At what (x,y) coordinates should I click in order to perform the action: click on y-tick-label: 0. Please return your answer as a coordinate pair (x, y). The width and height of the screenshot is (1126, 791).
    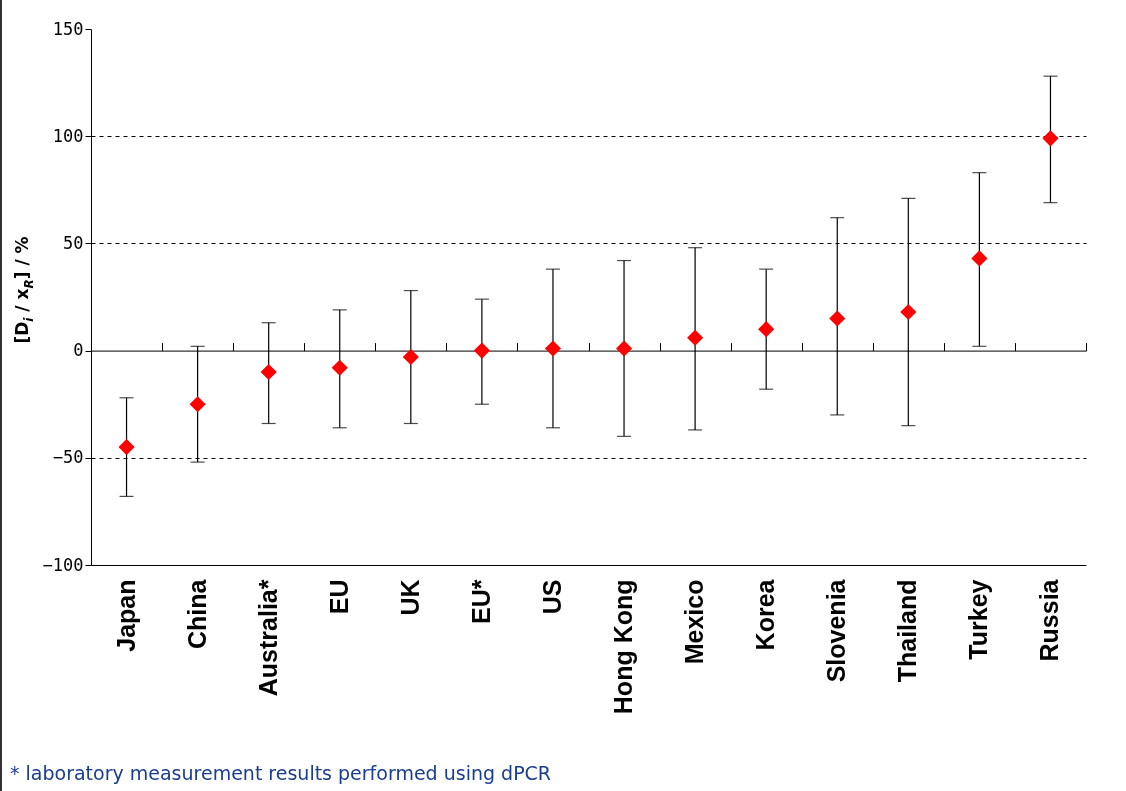
    Looking at the image, I should click on (78, 350).